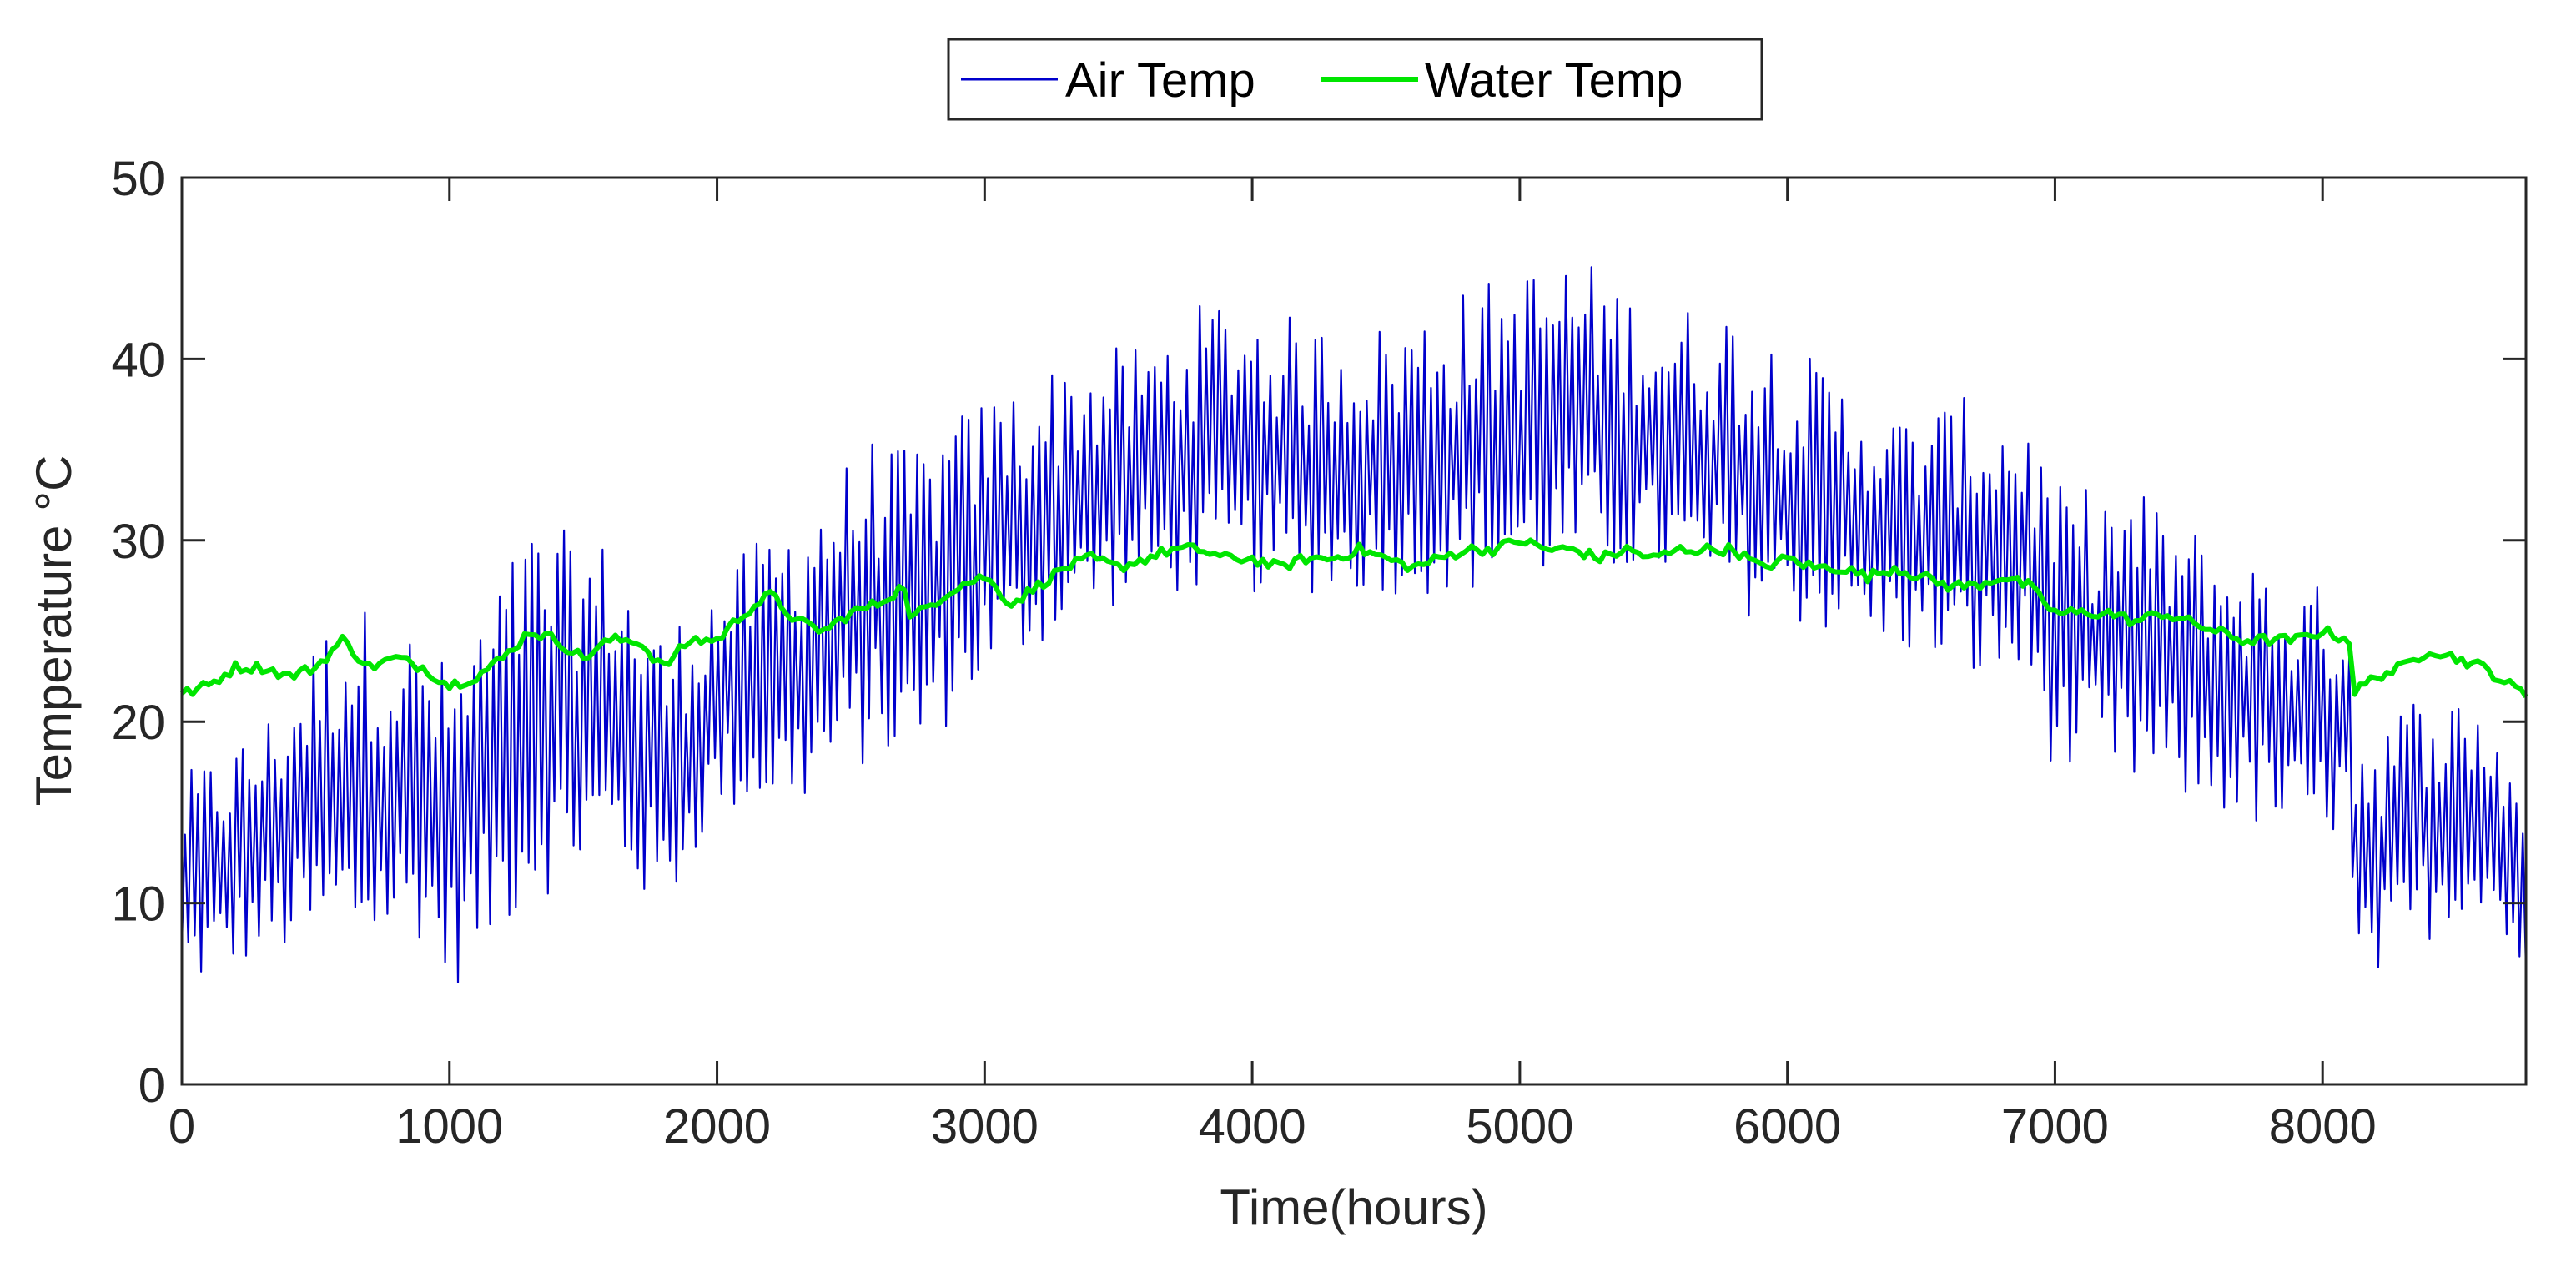 The width and height of the screenshot is (2576, 1262). What do you see at coordinates (151, 1085) in the screenshot?
I see `y-tick-label: 0` at bounding box center [151, 1085].